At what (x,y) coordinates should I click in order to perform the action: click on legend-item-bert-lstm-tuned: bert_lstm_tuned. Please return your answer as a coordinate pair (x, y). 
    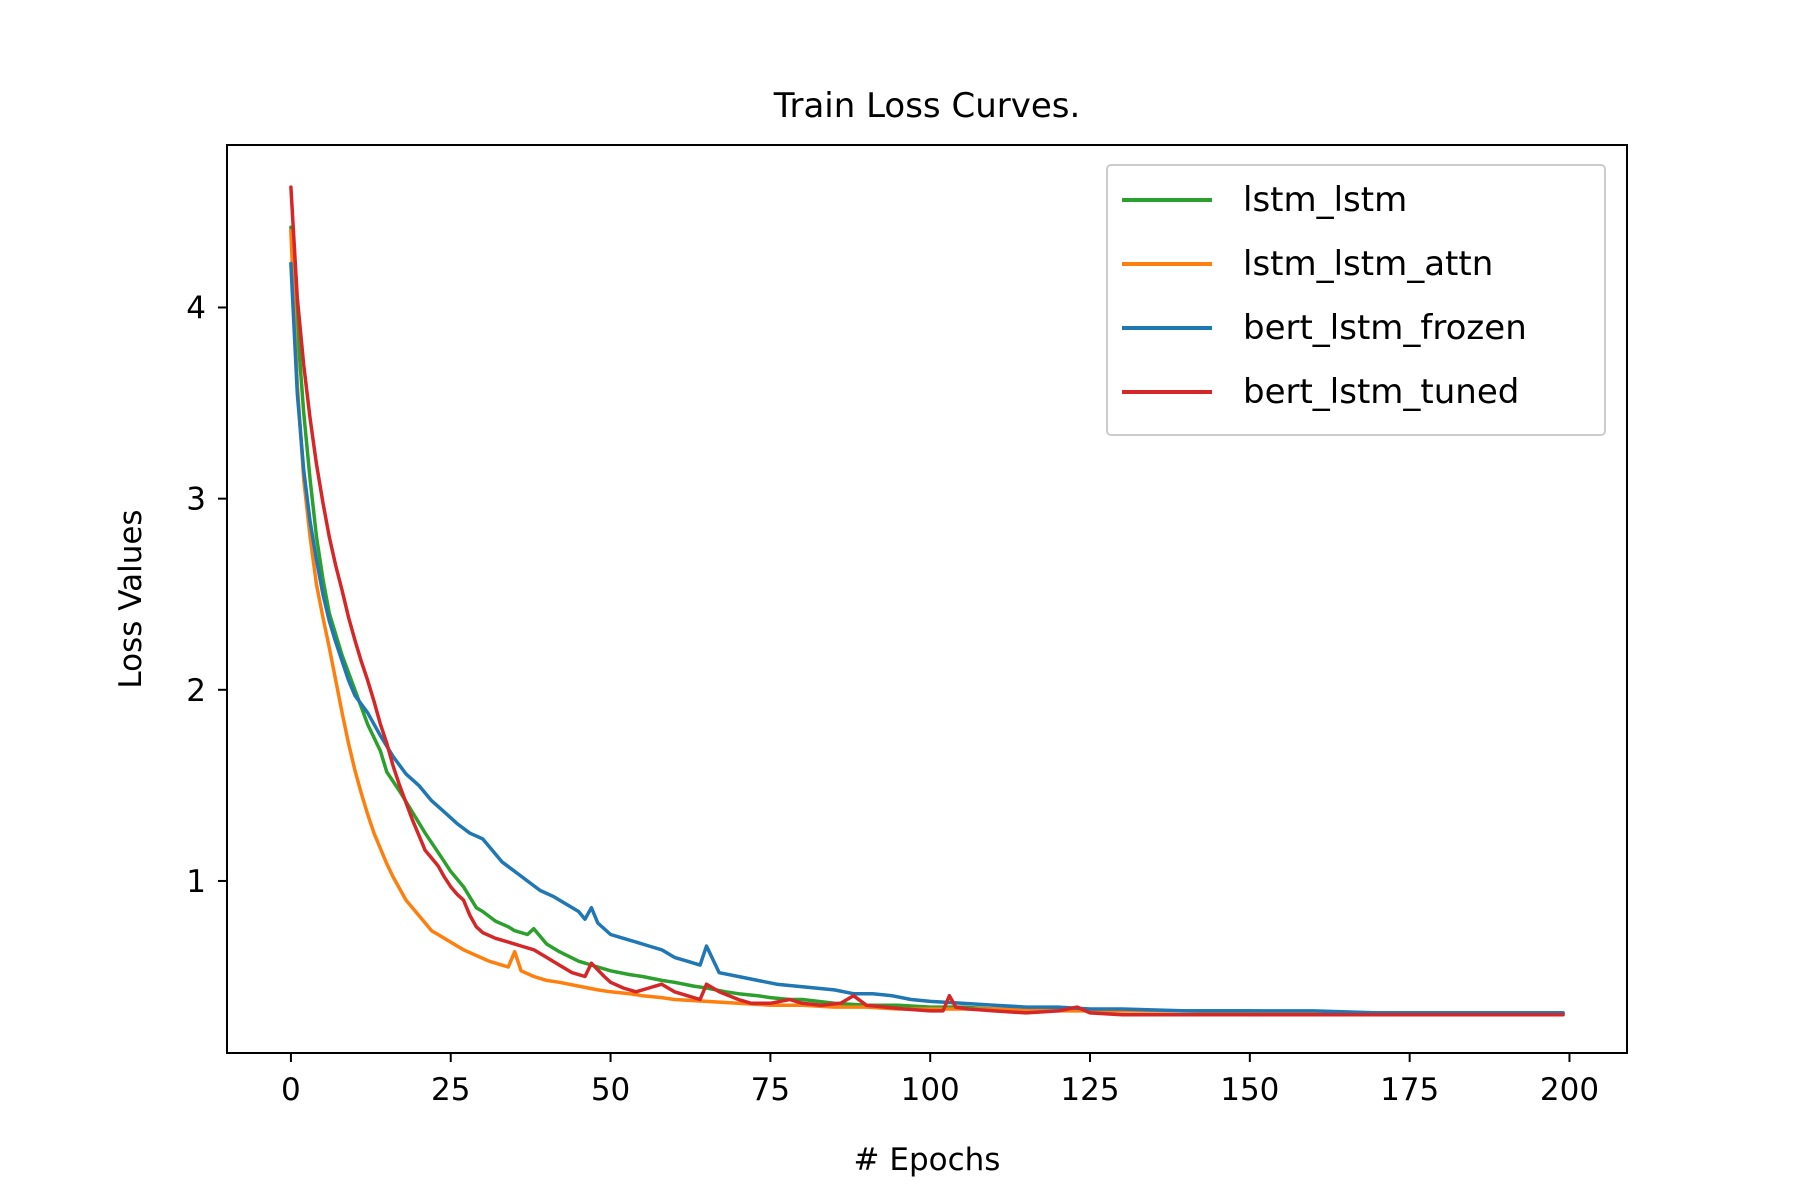
    Looking at the image, I should click on (1320, 392).